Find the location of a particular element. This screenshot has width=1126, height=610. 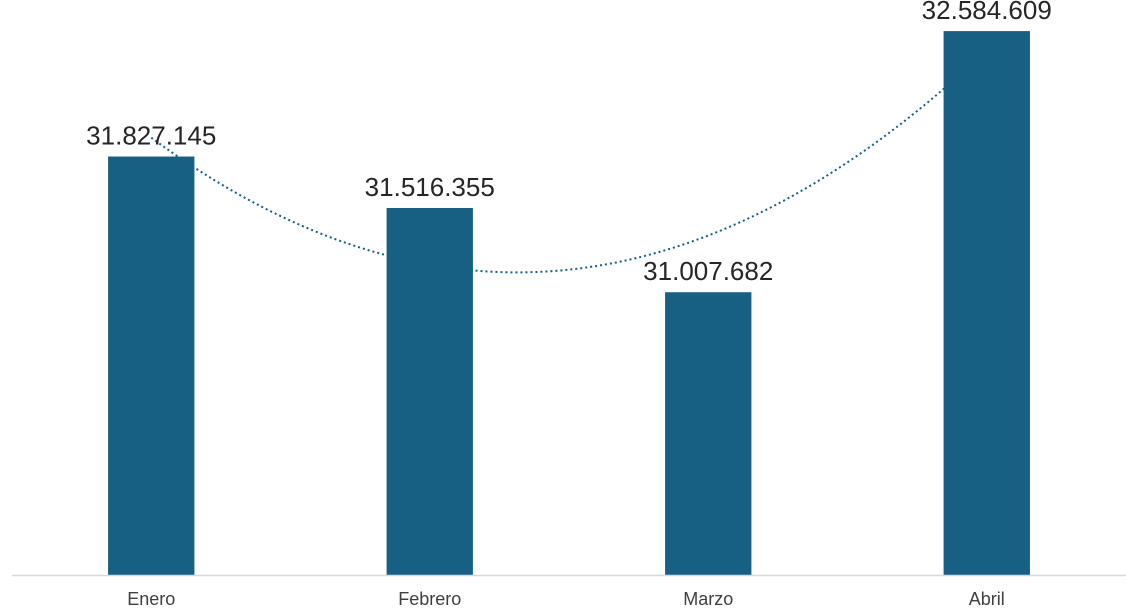

data-label-febrero: 31.516.355 is located at coordinates (430, 187).